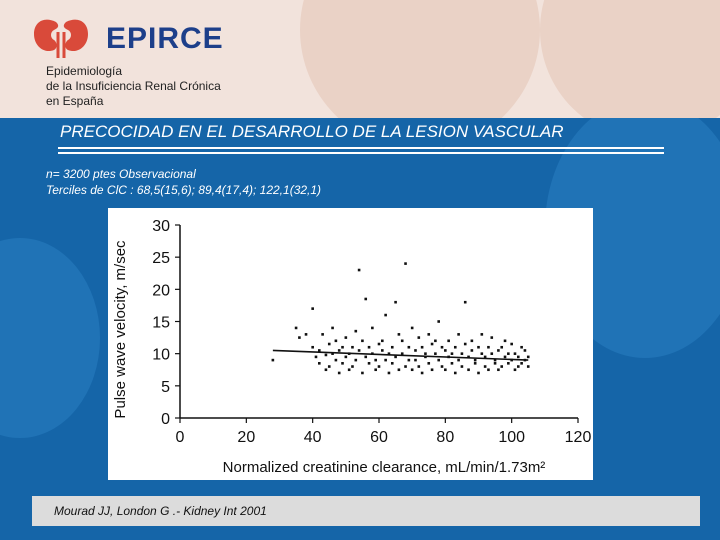 This screenshot has width=720, height=540. I want to click on y-tick-label: 0, so click(165, 419).